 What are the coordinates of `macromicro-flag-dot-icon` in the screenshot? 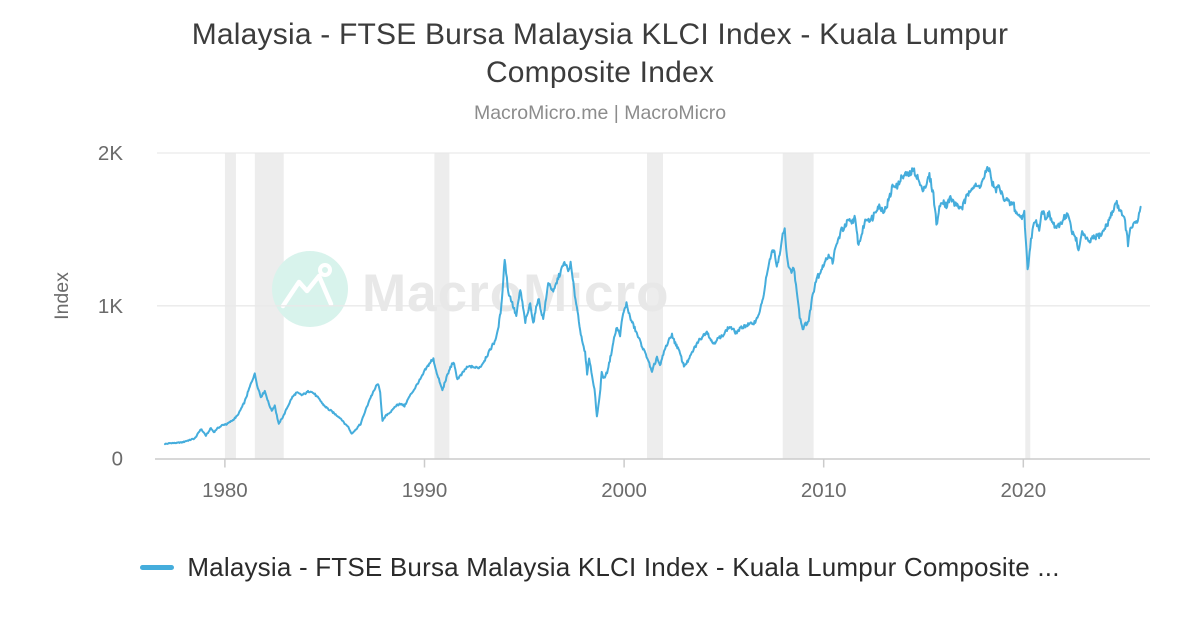 It's located at (325, 270).